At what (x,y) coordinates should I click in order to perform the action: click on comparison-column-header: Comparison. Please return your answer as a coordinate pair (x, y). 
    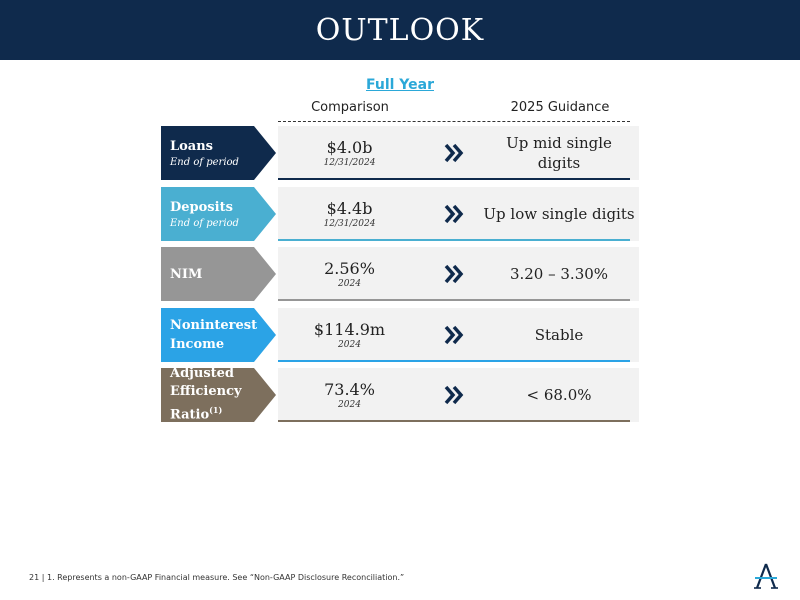
    Looking at the image, I should click on (350, 107).